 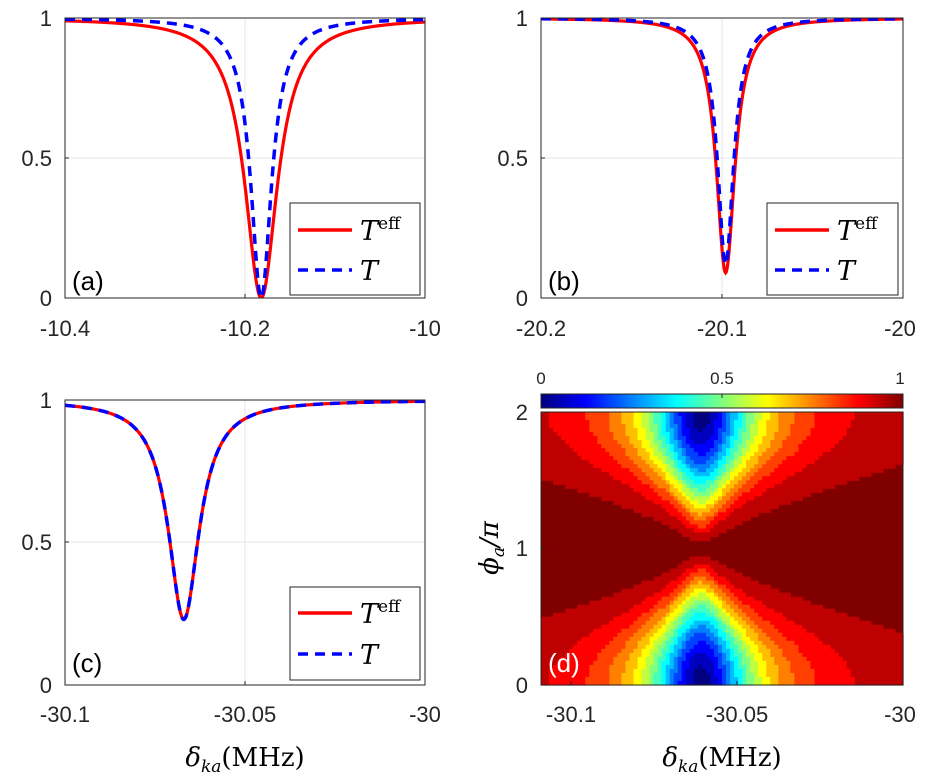 What do you see at coordinates (688, 767) in the screenshot?
I see `xlabel-subscript: ka` at bounding box center [688, 767].